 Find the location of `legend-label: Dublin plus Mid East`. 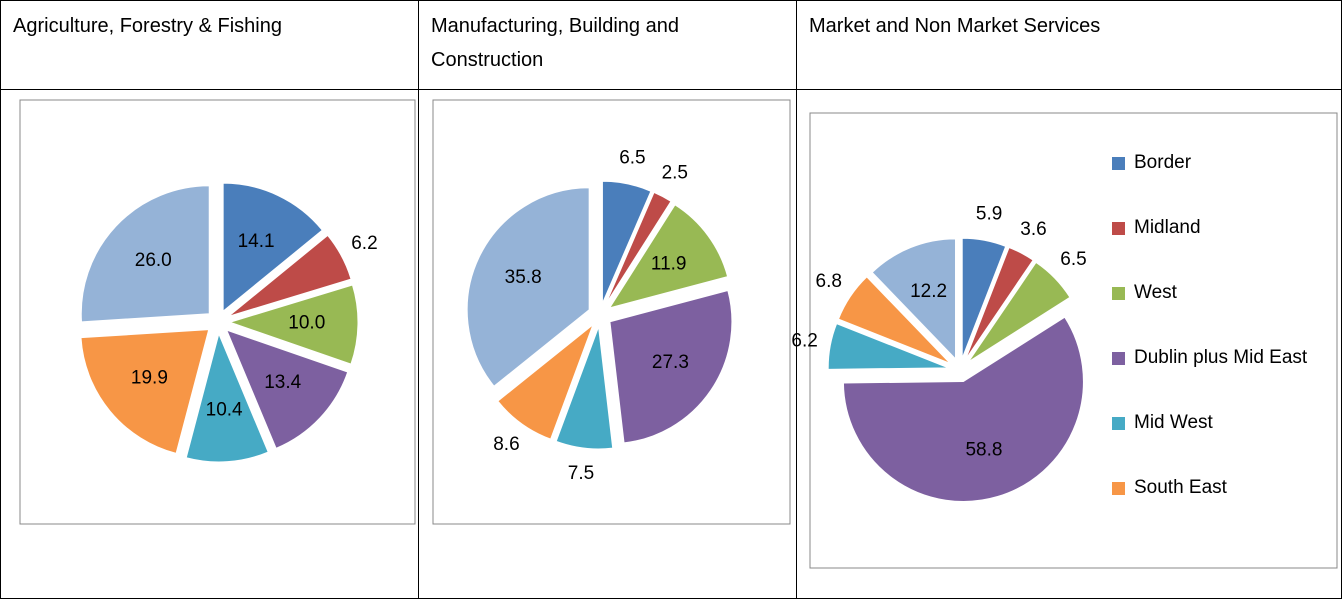

legend-label: Dublin plus Mid East is located at coordinates (1221, 357).